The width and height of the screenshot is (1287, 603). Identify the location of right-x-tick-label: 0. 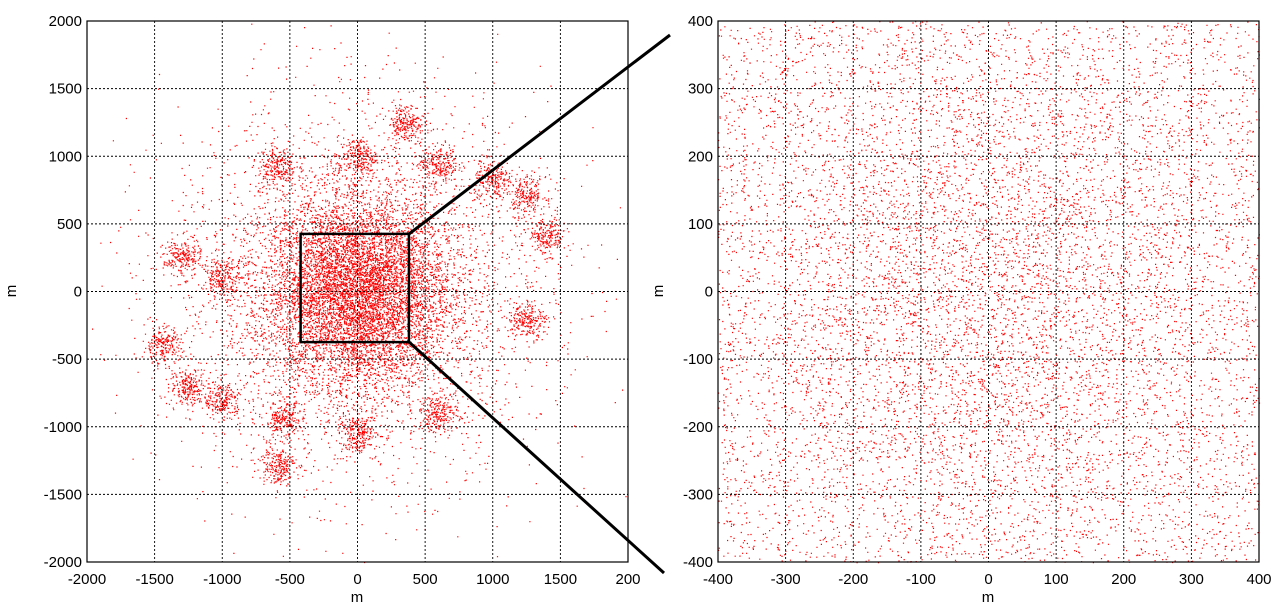
(988, 579).